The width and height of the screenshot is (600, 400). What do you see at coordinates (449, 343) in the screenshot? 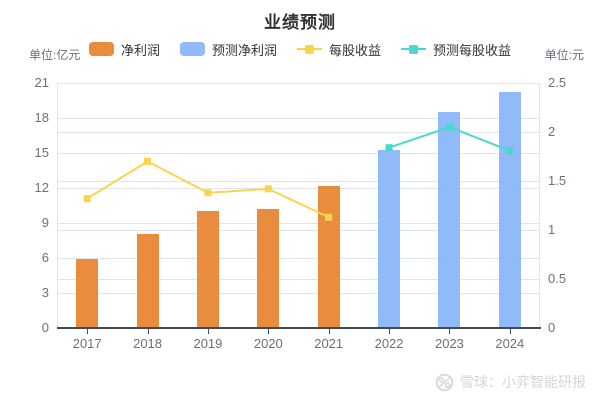
I see `x-axis-label: 2023` at bounding box center [449, 343].